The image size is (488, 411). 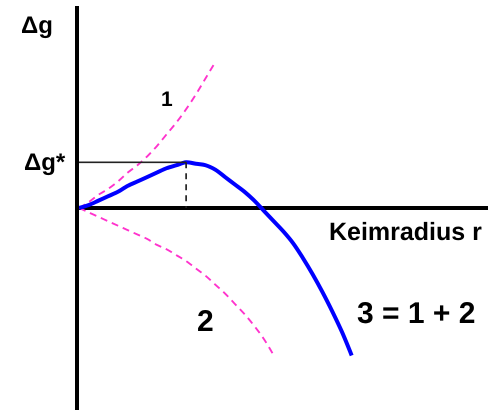 What do you see at coordinates (45, 162) in the screenshot?
I see `ref-line-label: Δg*` at bounding box center [45, 162].